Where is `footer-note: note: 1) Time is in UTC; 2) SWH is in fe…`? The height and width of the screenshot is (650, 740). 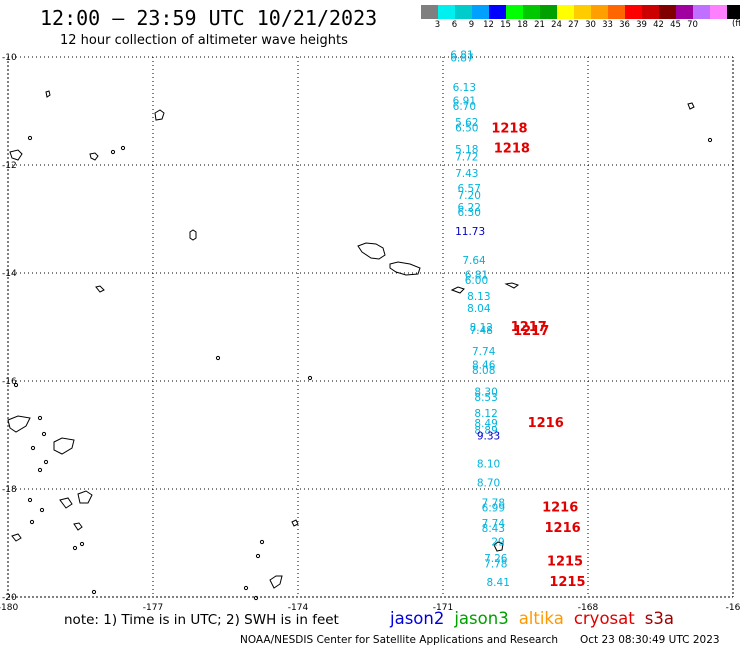 footer-note: note: 1) Time is in UTC; 2) SWH is in fe… is located at coordinates (201, 620).